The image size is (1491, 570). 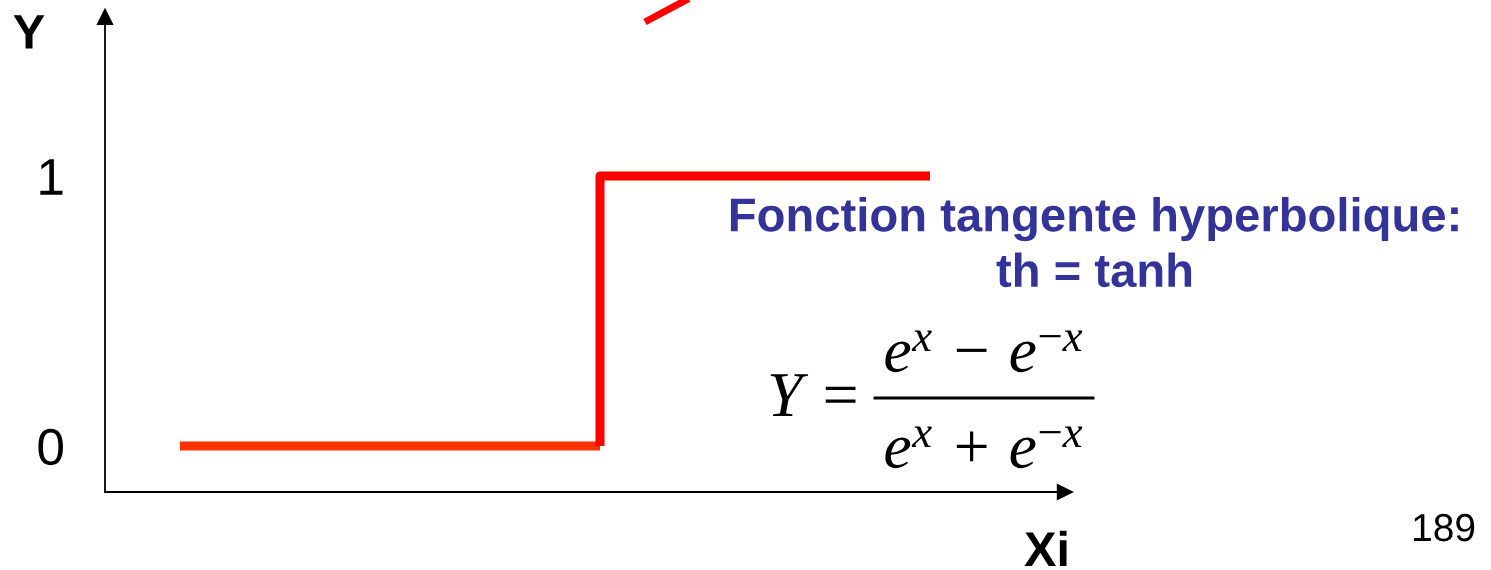 What do you see at coordinates (51, 177) in the screenshot?
I see `y-tick-label: 1` at bounding box center [51, 177].